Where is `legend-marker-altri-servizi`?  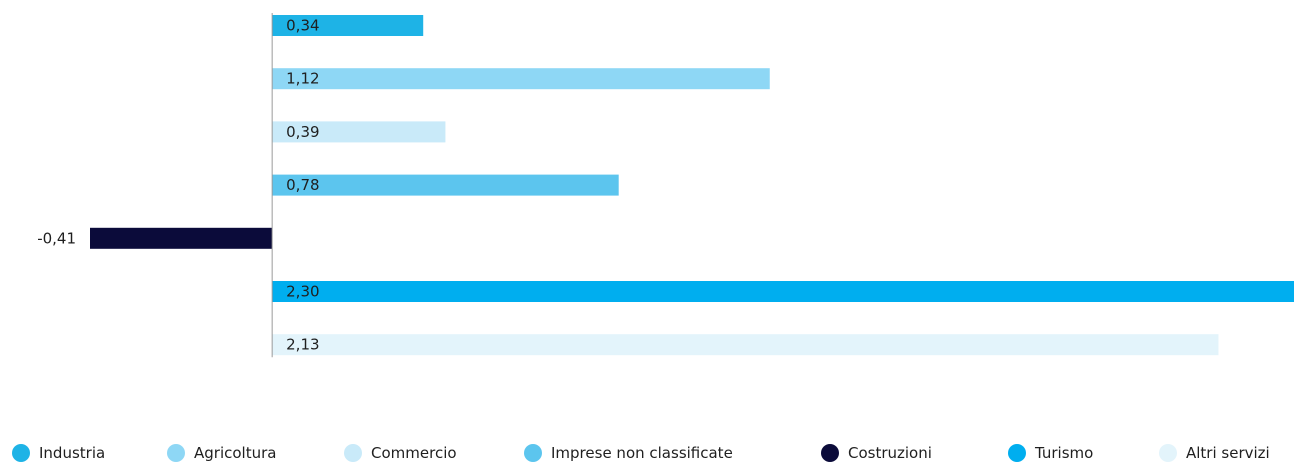 legend-marker-altri-servizi is located at coordinates (1168, 453).